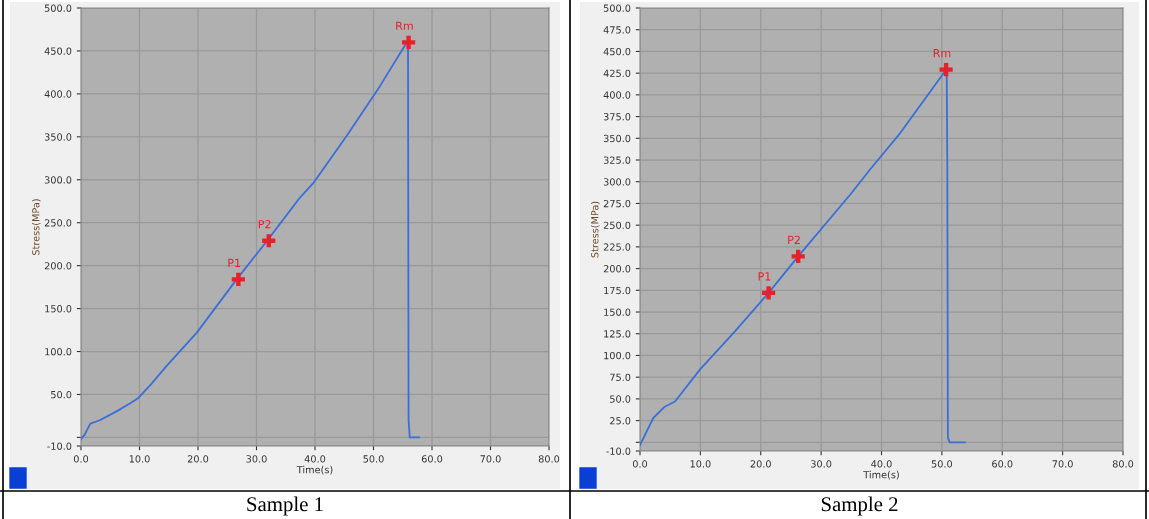  I want to click on y-tick-label: 475.0, so click(617, 30).